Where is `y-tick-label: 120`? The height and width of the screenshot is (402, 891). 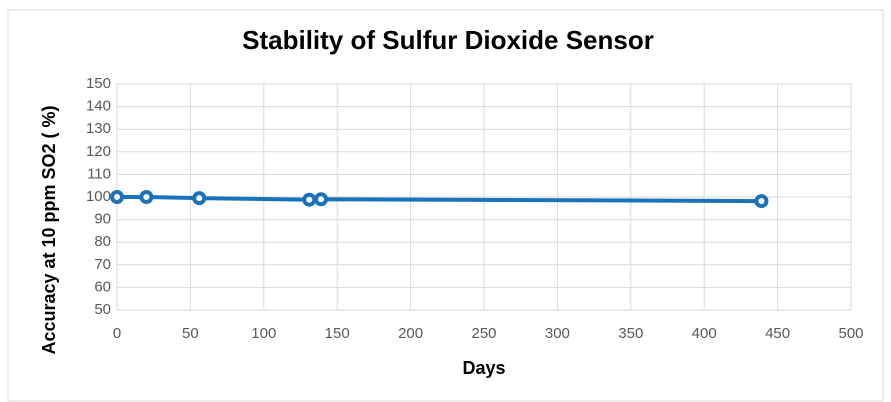 y-tick-label: 120 is located at coordinates (98, 151).